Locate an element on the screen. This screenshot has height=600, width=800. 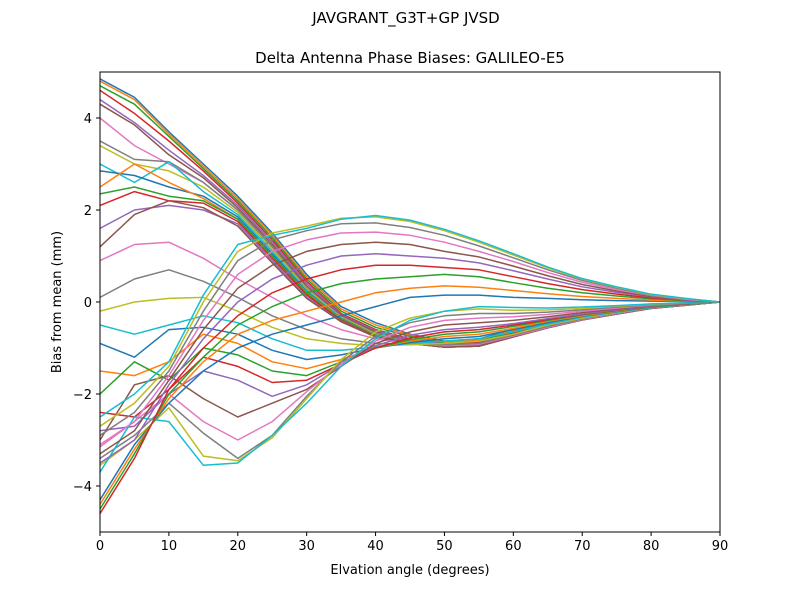
x-axis-ticks: 0 10 20 30 40 50 60 70 80 90 is located at coordinates (412, 543).